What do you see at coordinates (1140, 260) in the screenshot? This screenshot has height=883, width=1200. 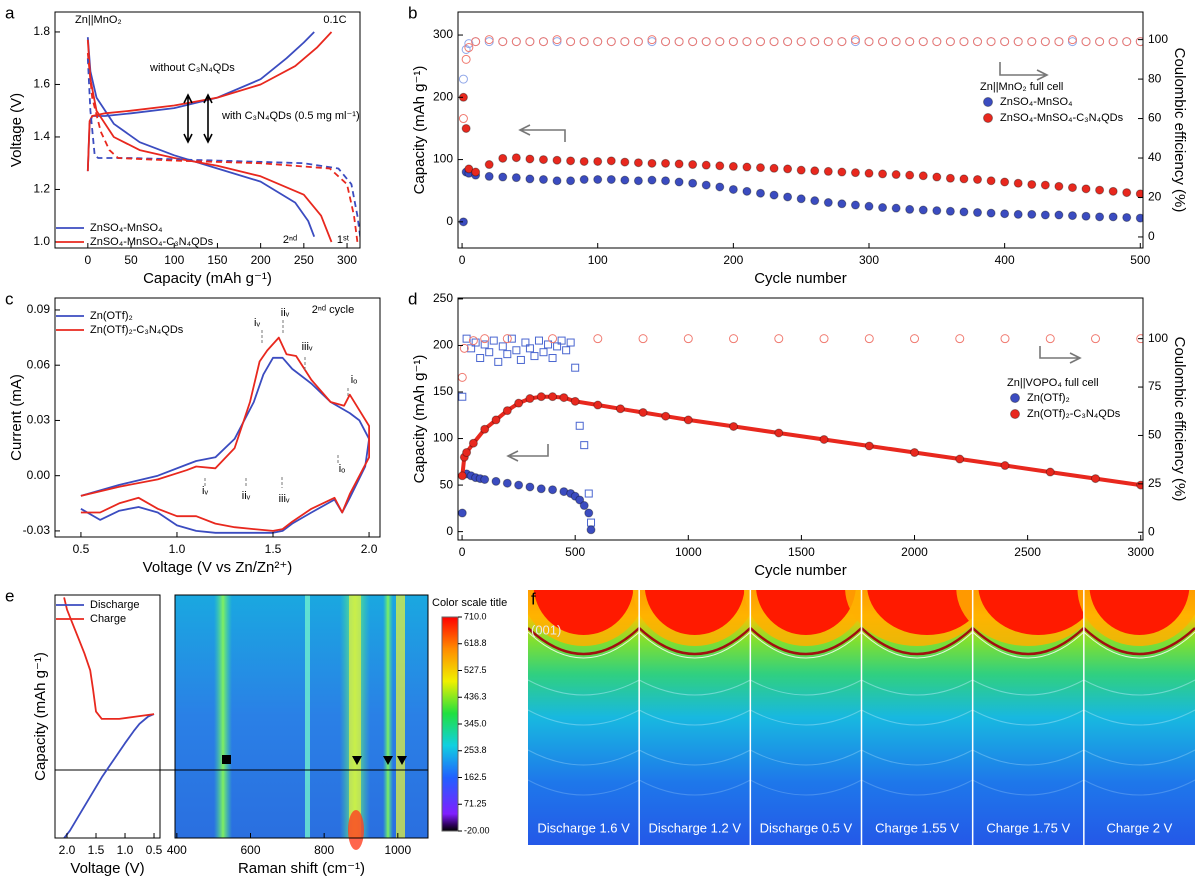 I see `x-tick-label: 500` at bounding box center [1140, 260].